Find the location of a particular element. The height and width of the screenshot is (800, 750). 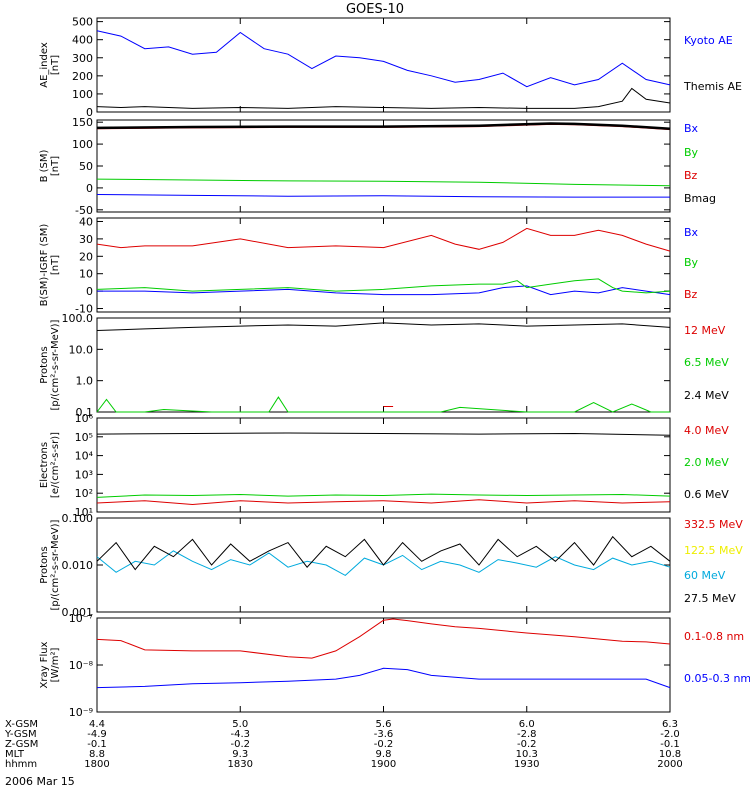

x-row-label: hhmm is located at coordinates (21, 764).